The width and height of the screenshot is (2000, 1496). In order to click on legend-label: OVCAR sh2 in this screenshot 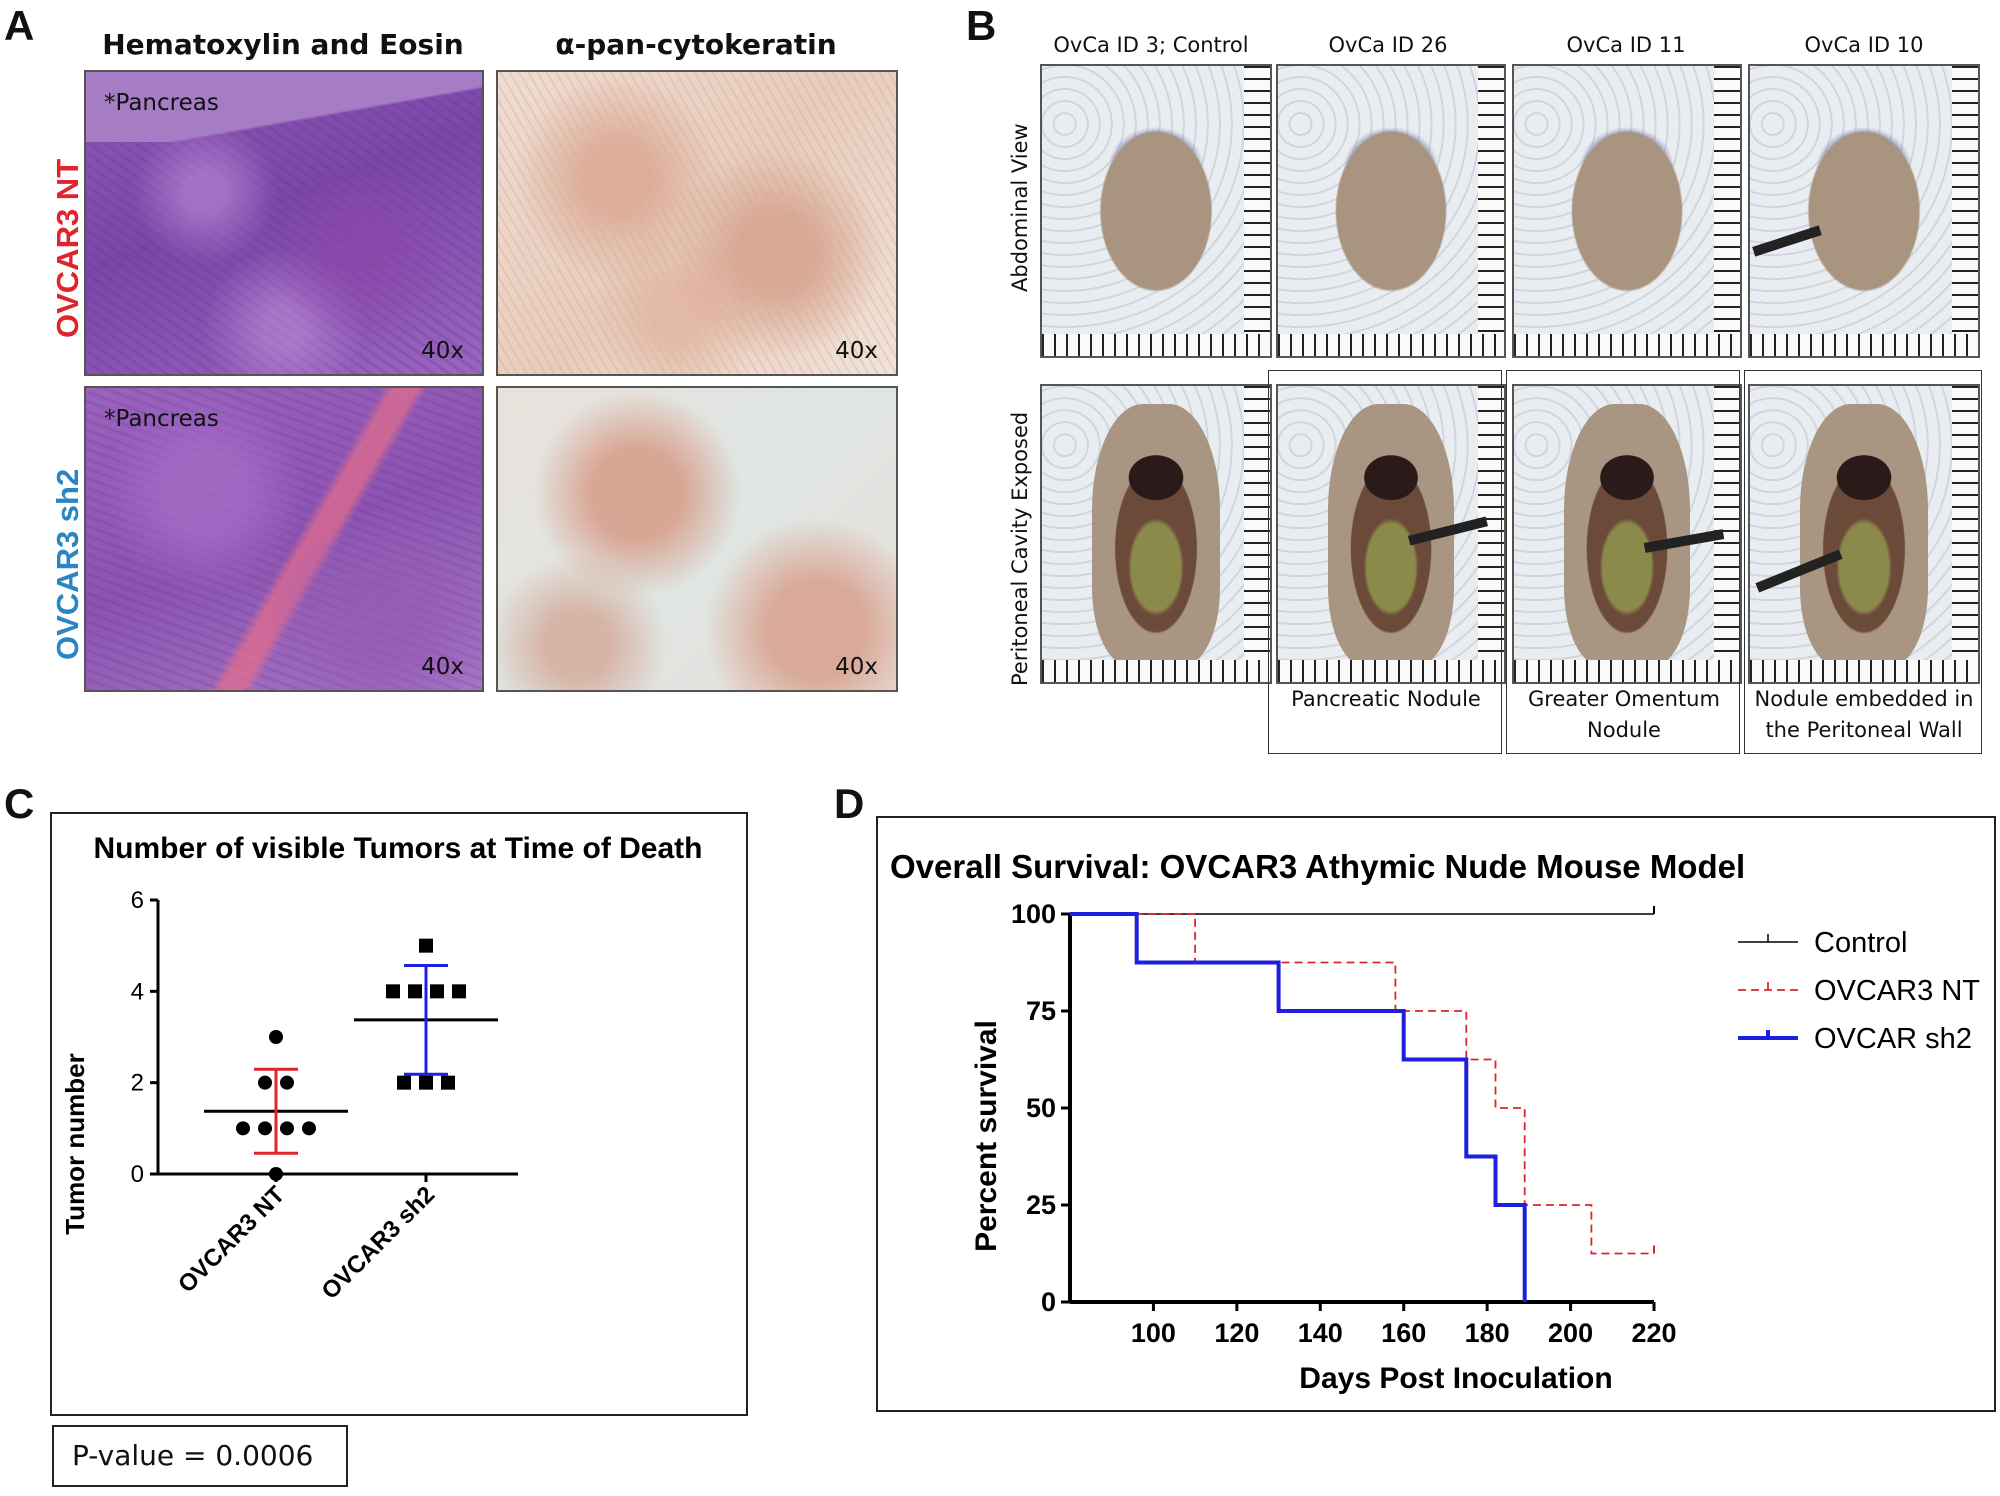, I will do `click(1893, 1039)`.